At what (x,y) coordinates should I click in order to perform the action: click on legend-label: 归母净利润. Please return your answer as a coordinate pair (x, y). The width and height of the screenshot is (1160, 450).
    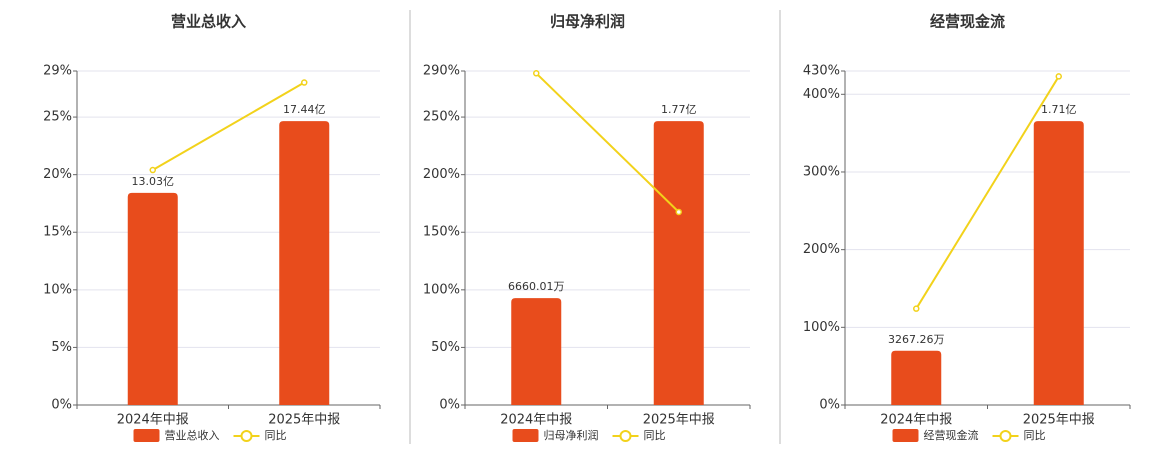
    Looking at the image, I should click on (571, 435).